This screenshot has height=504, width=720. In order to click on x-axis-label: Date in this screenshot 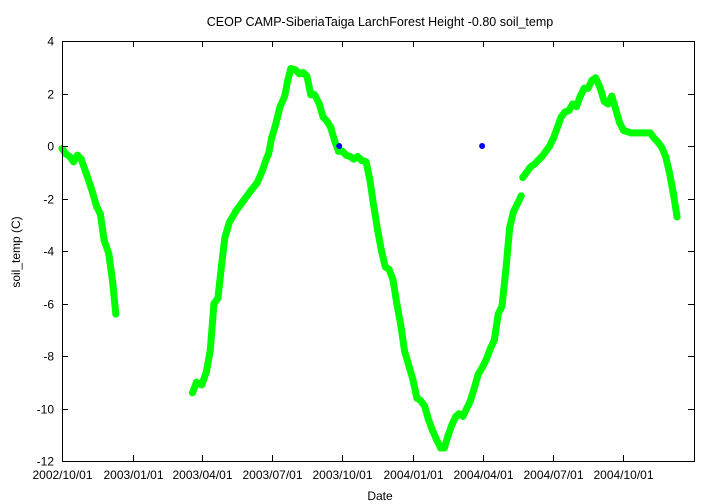, I will do `click(380, 496)`.